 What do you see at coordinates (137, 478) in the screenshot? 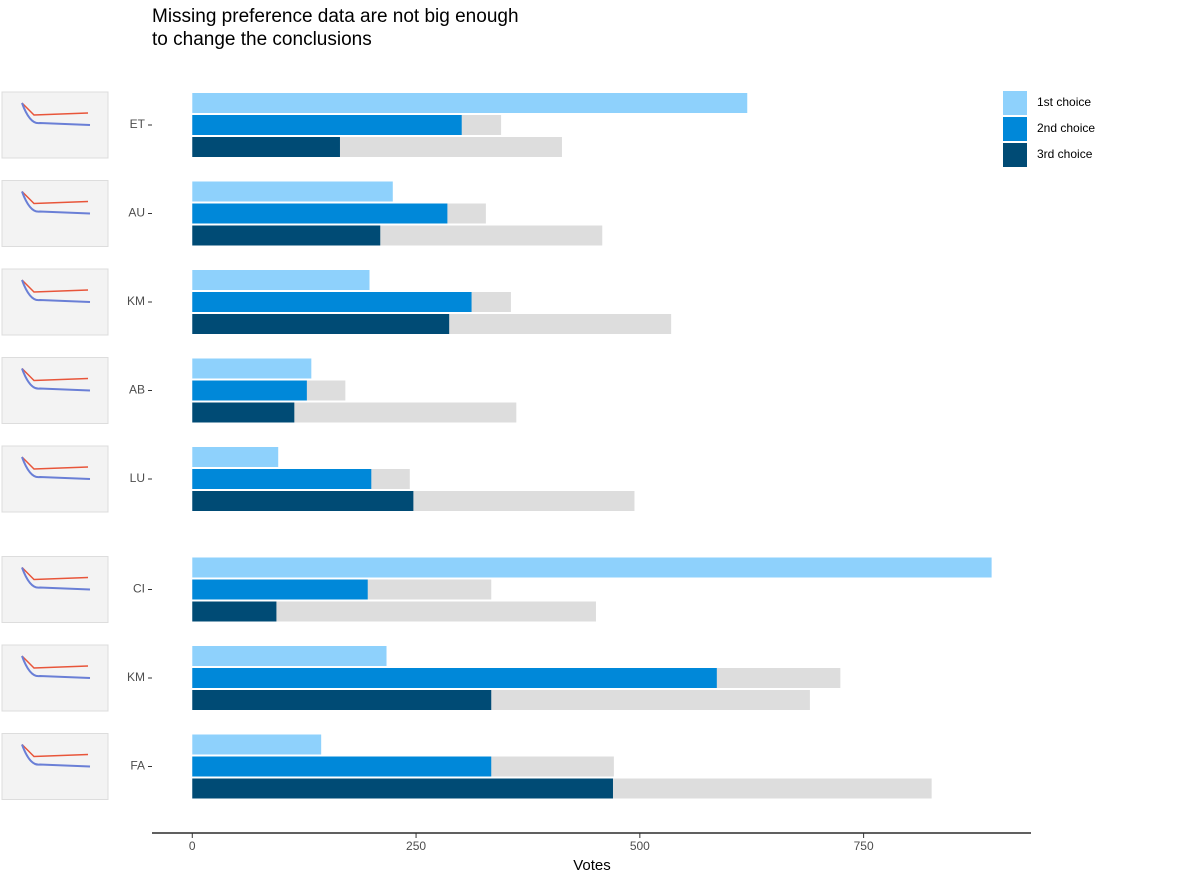
I see `y-tick-label: LU` at bounding box center [137, 478].